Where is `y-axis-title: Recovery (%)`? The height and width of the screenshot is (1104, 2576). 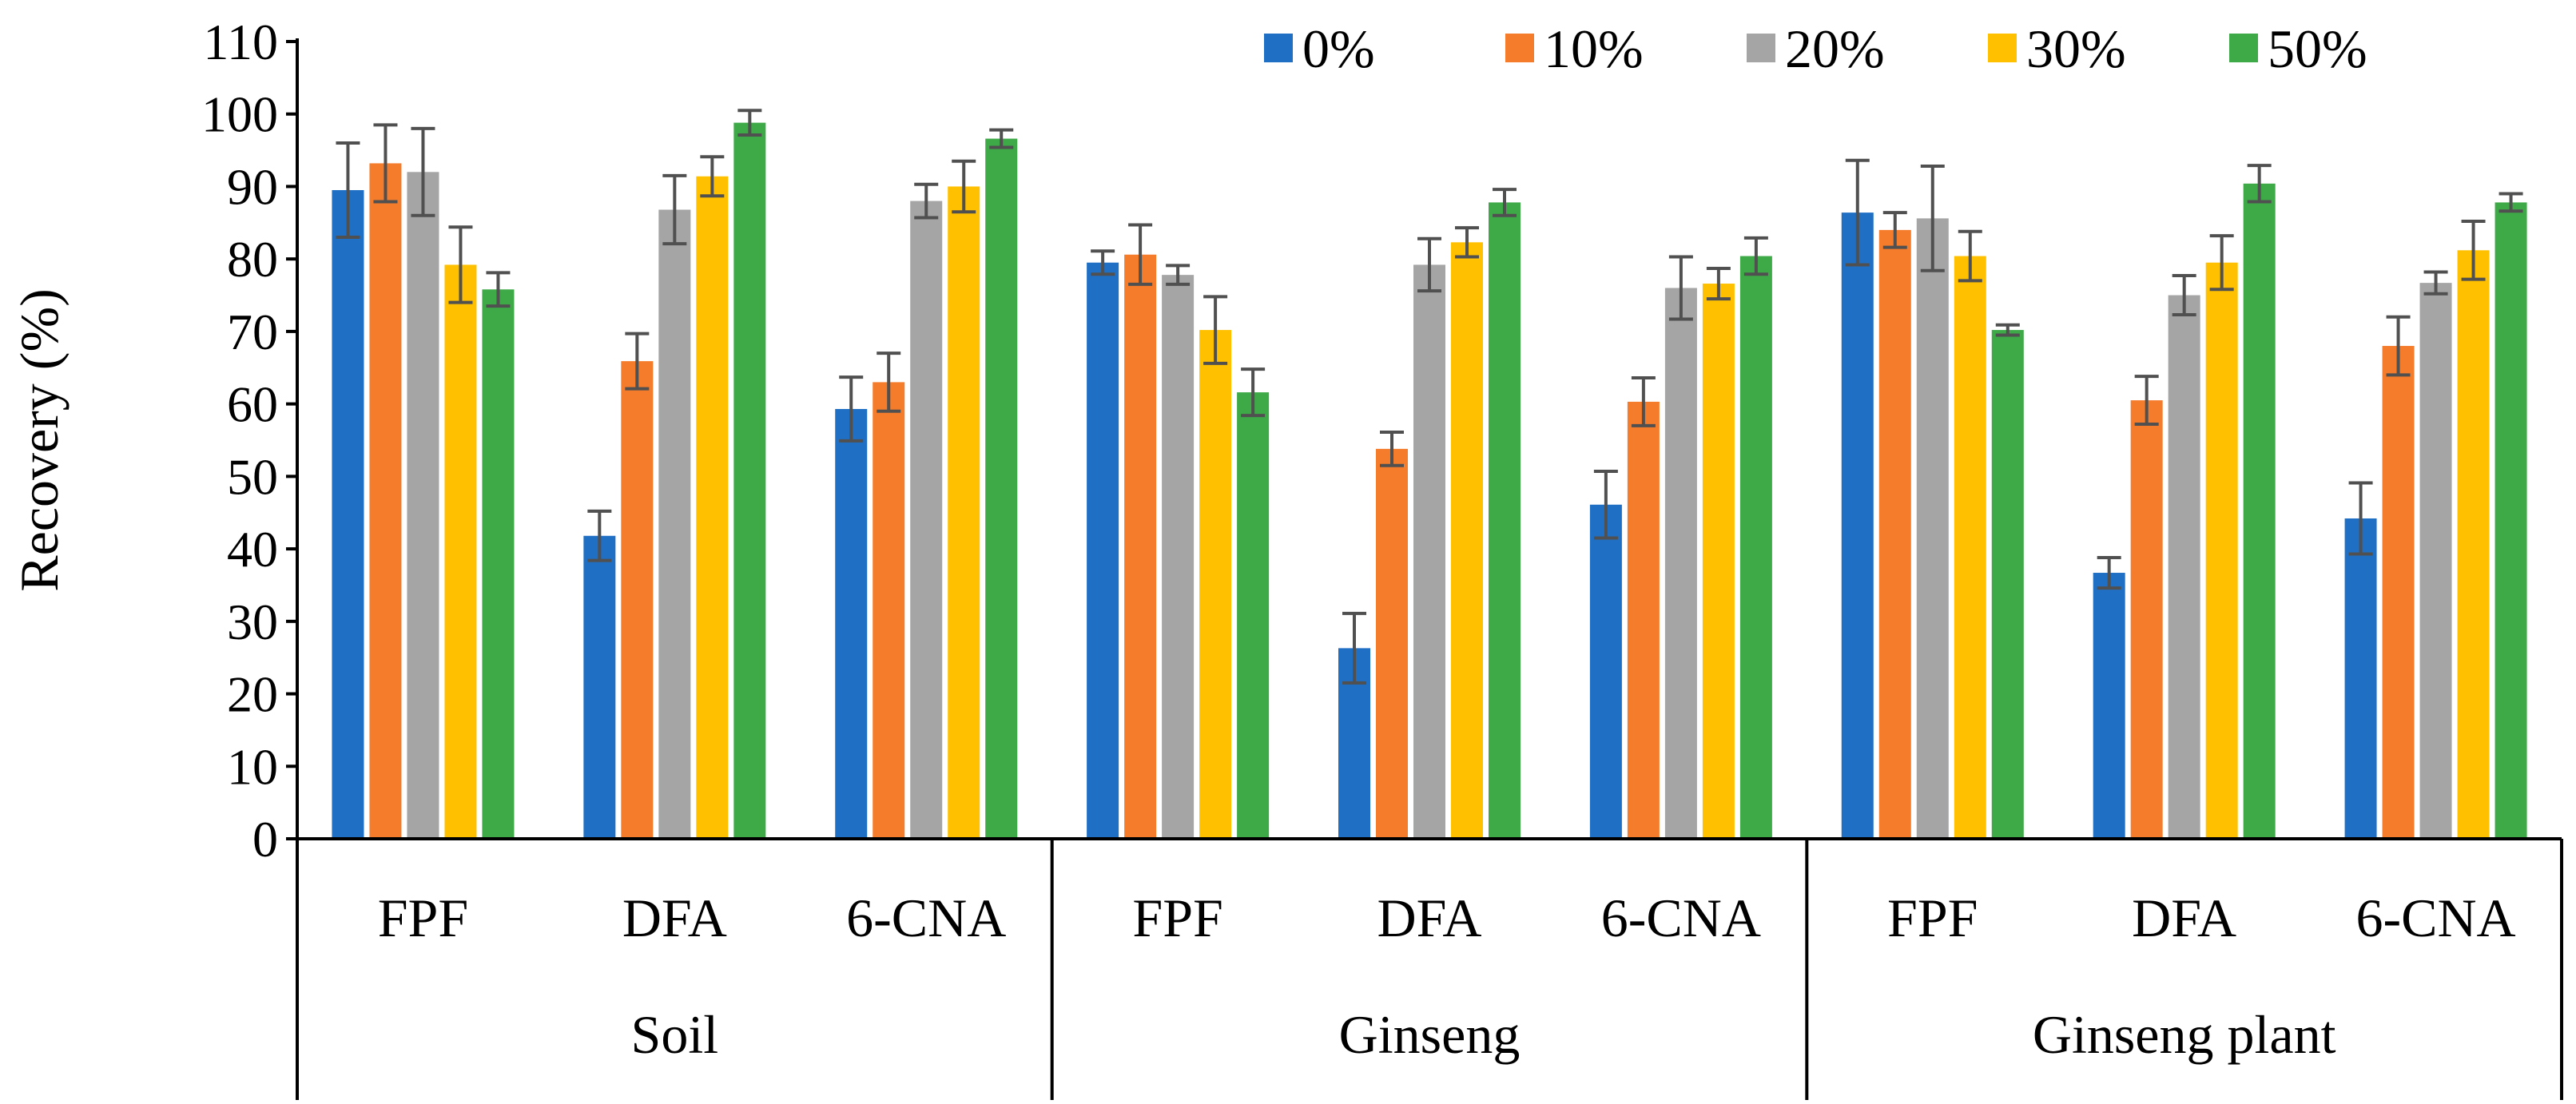 y-axis-title: Recovery (%) is located at coordinates (39, 439).